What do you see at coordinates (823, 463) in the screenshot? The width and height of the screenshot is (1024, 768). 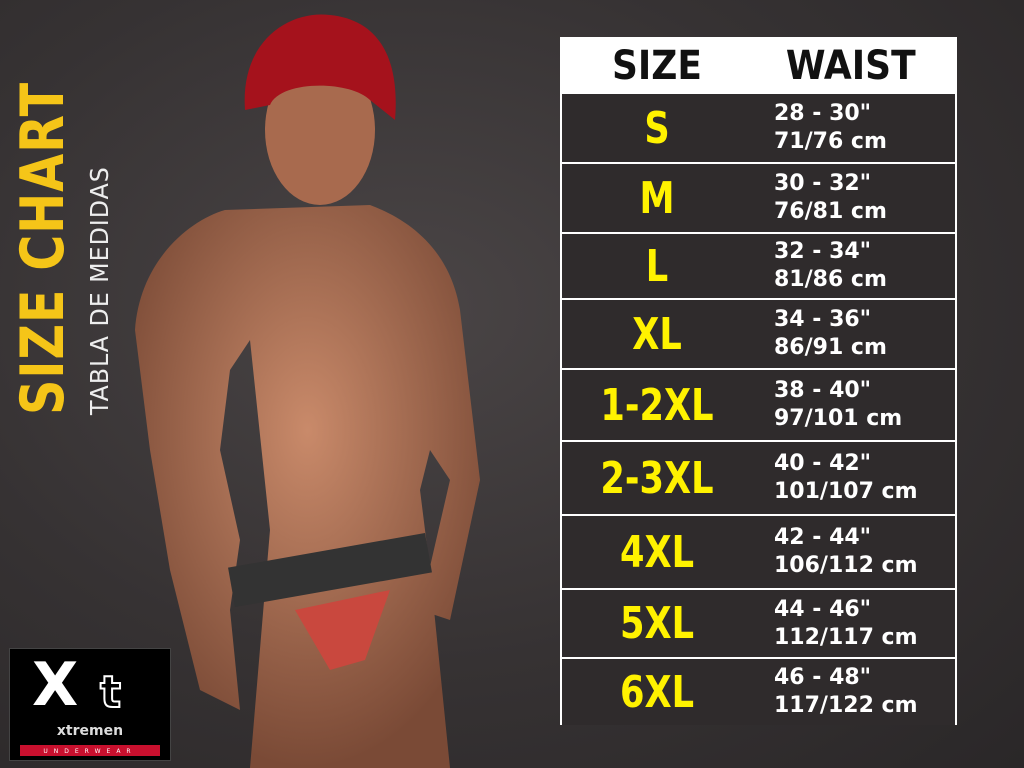 I see `waist-inches: 40 - 42"` at bounding box center [823, 463].